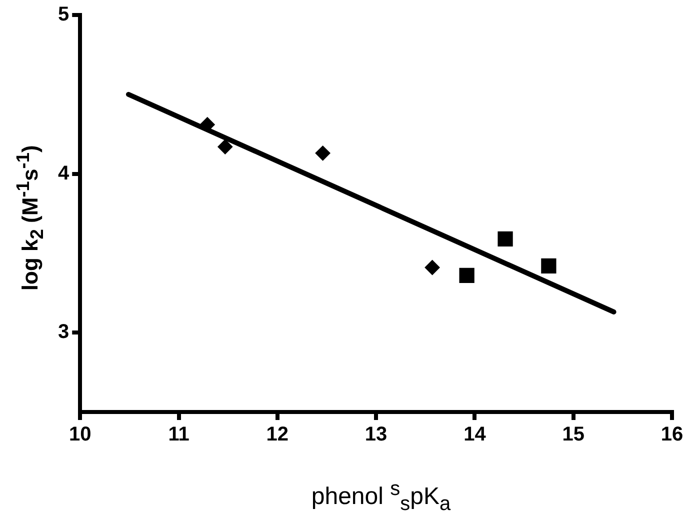  I want to click on y-tick-label: 3, so click(64, 332).